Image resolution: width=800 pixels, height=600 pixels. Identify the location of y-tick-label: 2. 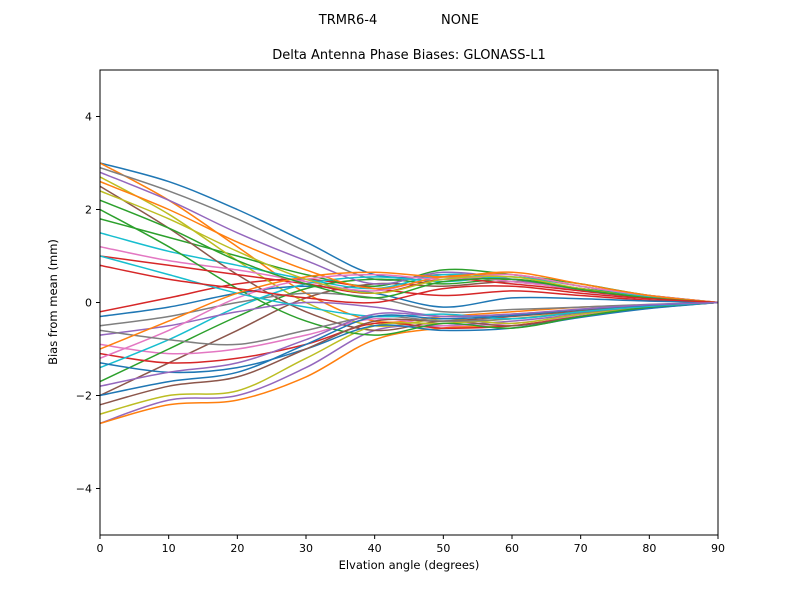
(88, 210).